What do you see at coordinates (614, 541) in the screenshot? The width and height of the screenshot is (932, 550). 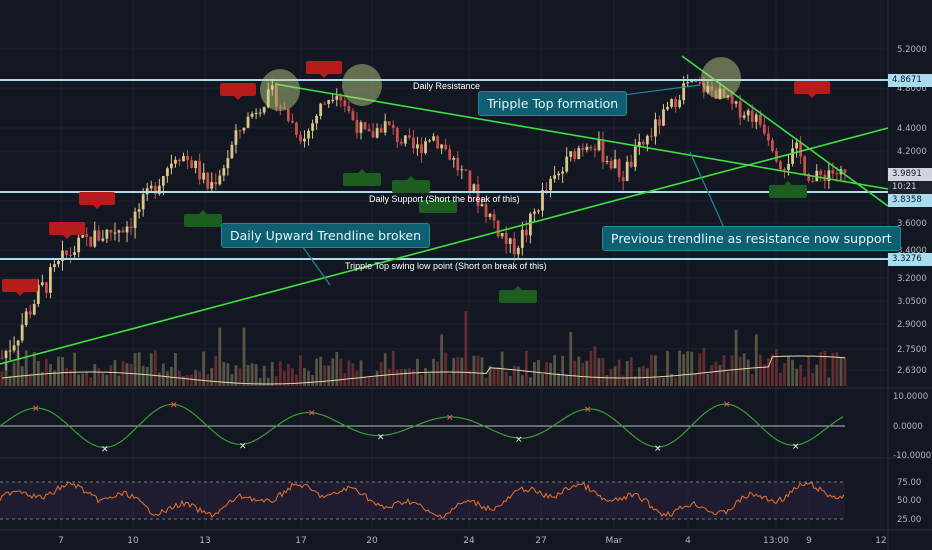 I see `time-tick-label: Mar` at bounding box center [614, 541].